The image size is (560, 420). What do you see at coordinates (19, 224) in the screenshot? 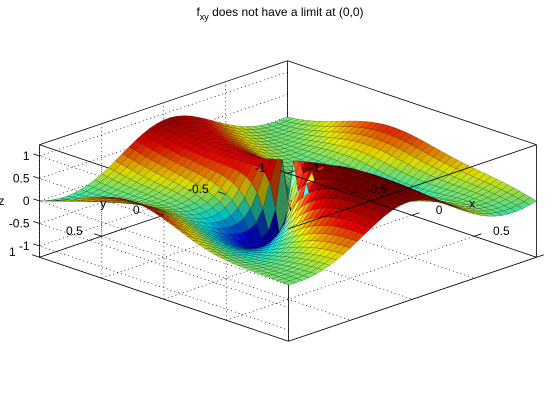
I see `z-tick-label: -0.5` at bounding box center [19, 224].